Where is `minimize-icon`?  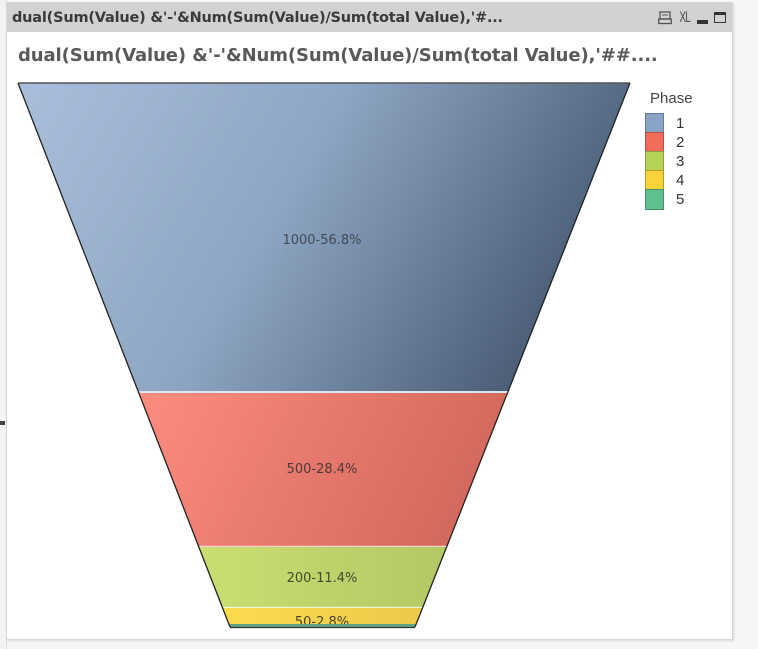
minimize-icon is located at coordinates (702, 21).